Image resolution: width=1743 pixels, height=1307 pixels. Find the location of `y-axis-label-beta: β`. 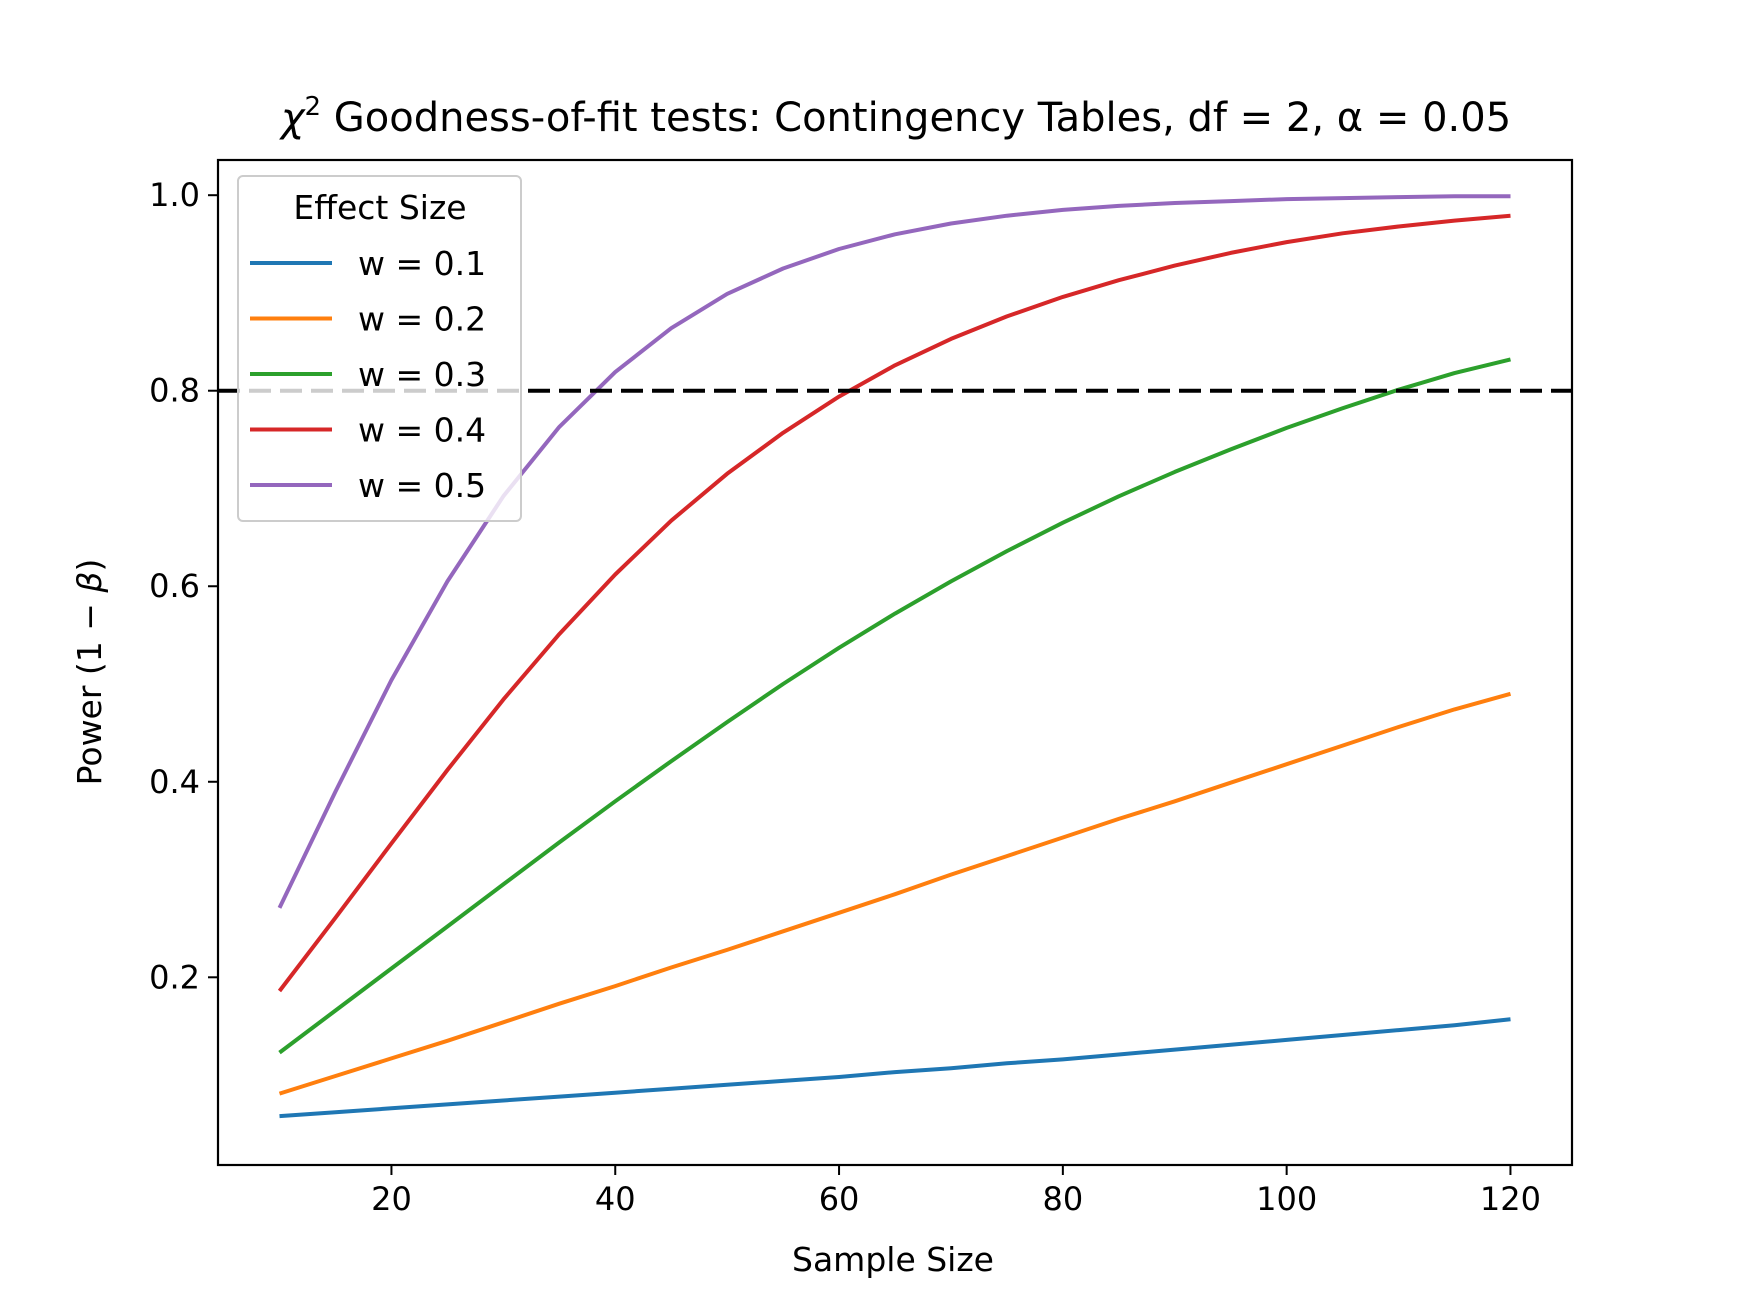

y-axis-label-beta: β is located at coordinates (89, 583).